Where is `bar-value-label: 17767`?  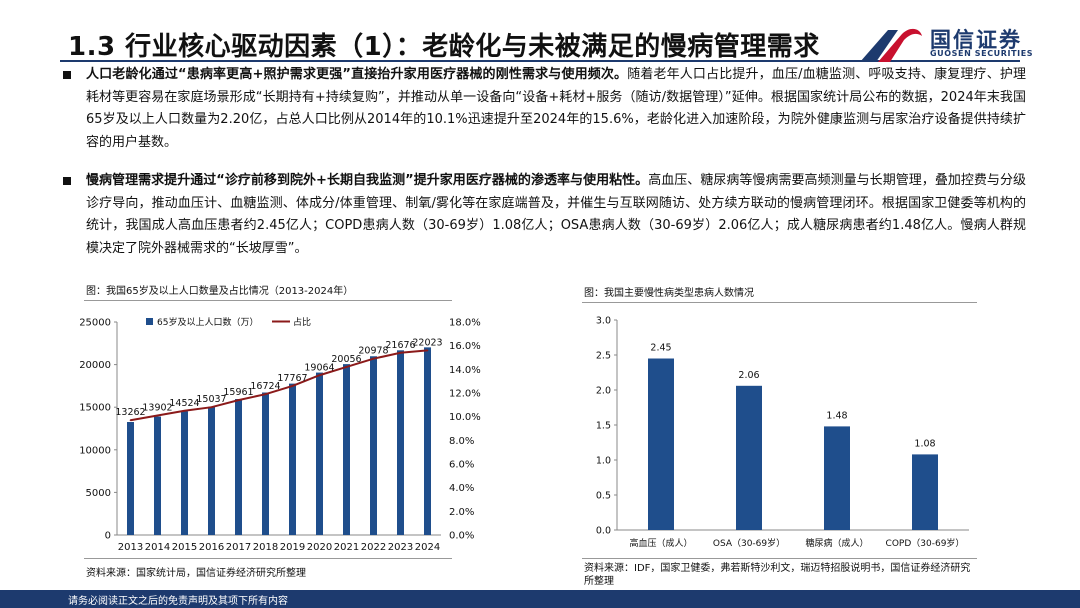 bar-value-label: 17767 is located at coordinates (292, 378).